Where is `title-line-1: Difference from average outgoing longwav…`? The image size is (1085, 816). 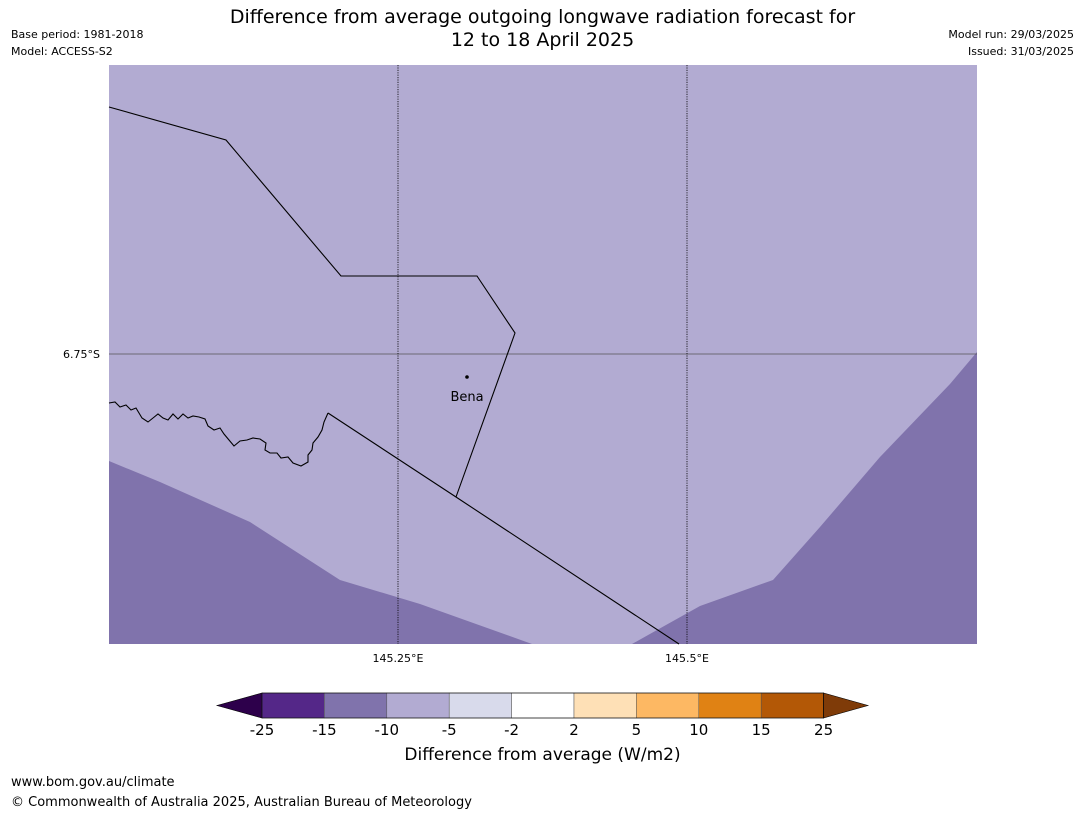
title-line-1: Difference from average outgoing longwav… is located at coordinates (542, 17).